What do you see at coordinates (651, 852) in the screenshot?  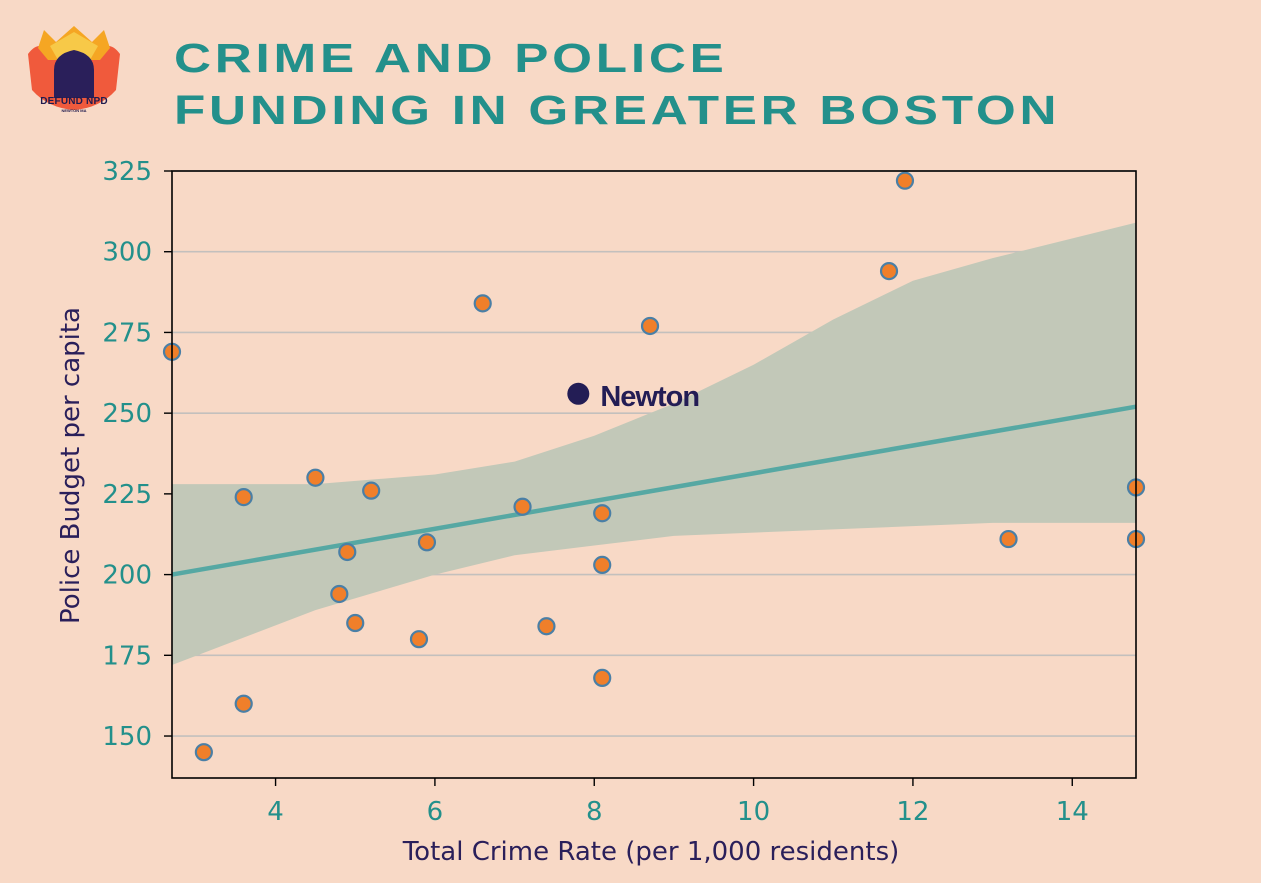 I see `x-axis-label: Total Crime Rate (per 1,000 residents)` at bounding box center [651, 852].